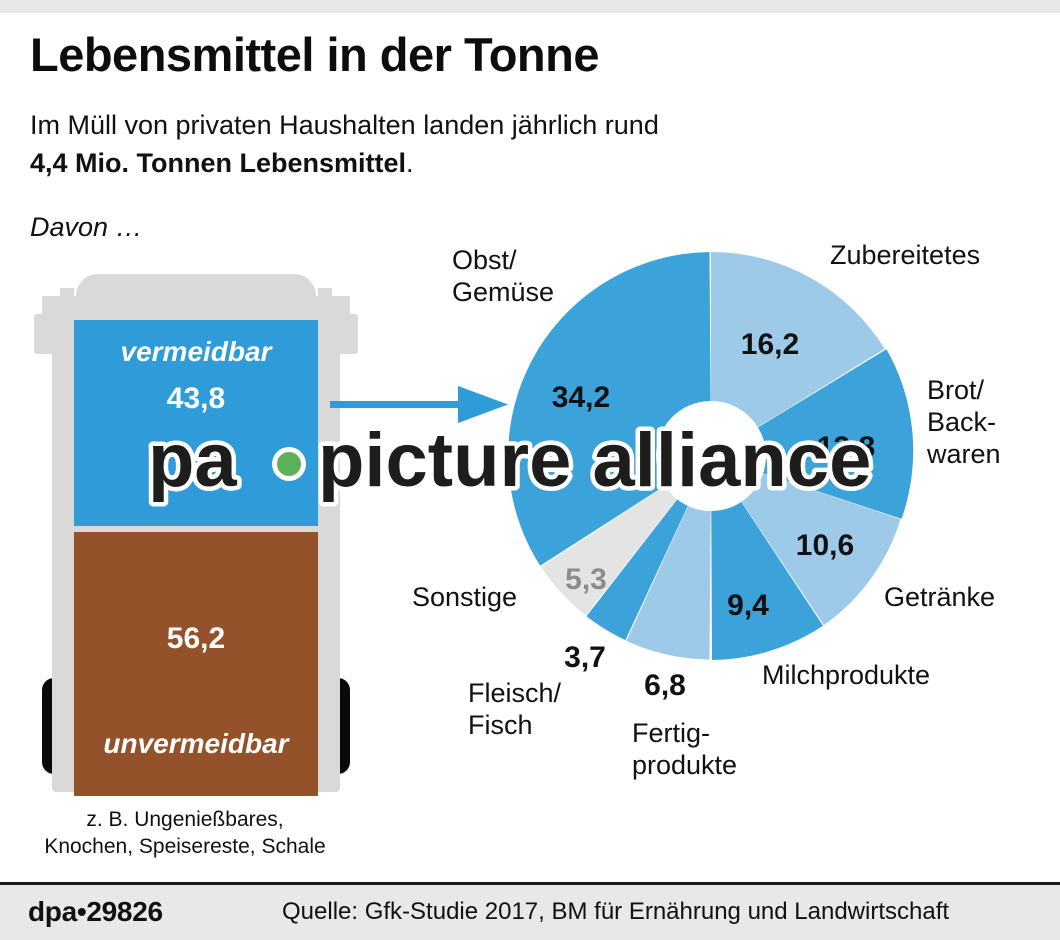 This screenshot has width=1060, height=940. Describe the element at coordinates (95, 911) in the screenshot. I see `dpa-credit: dpa•29826` at that location.